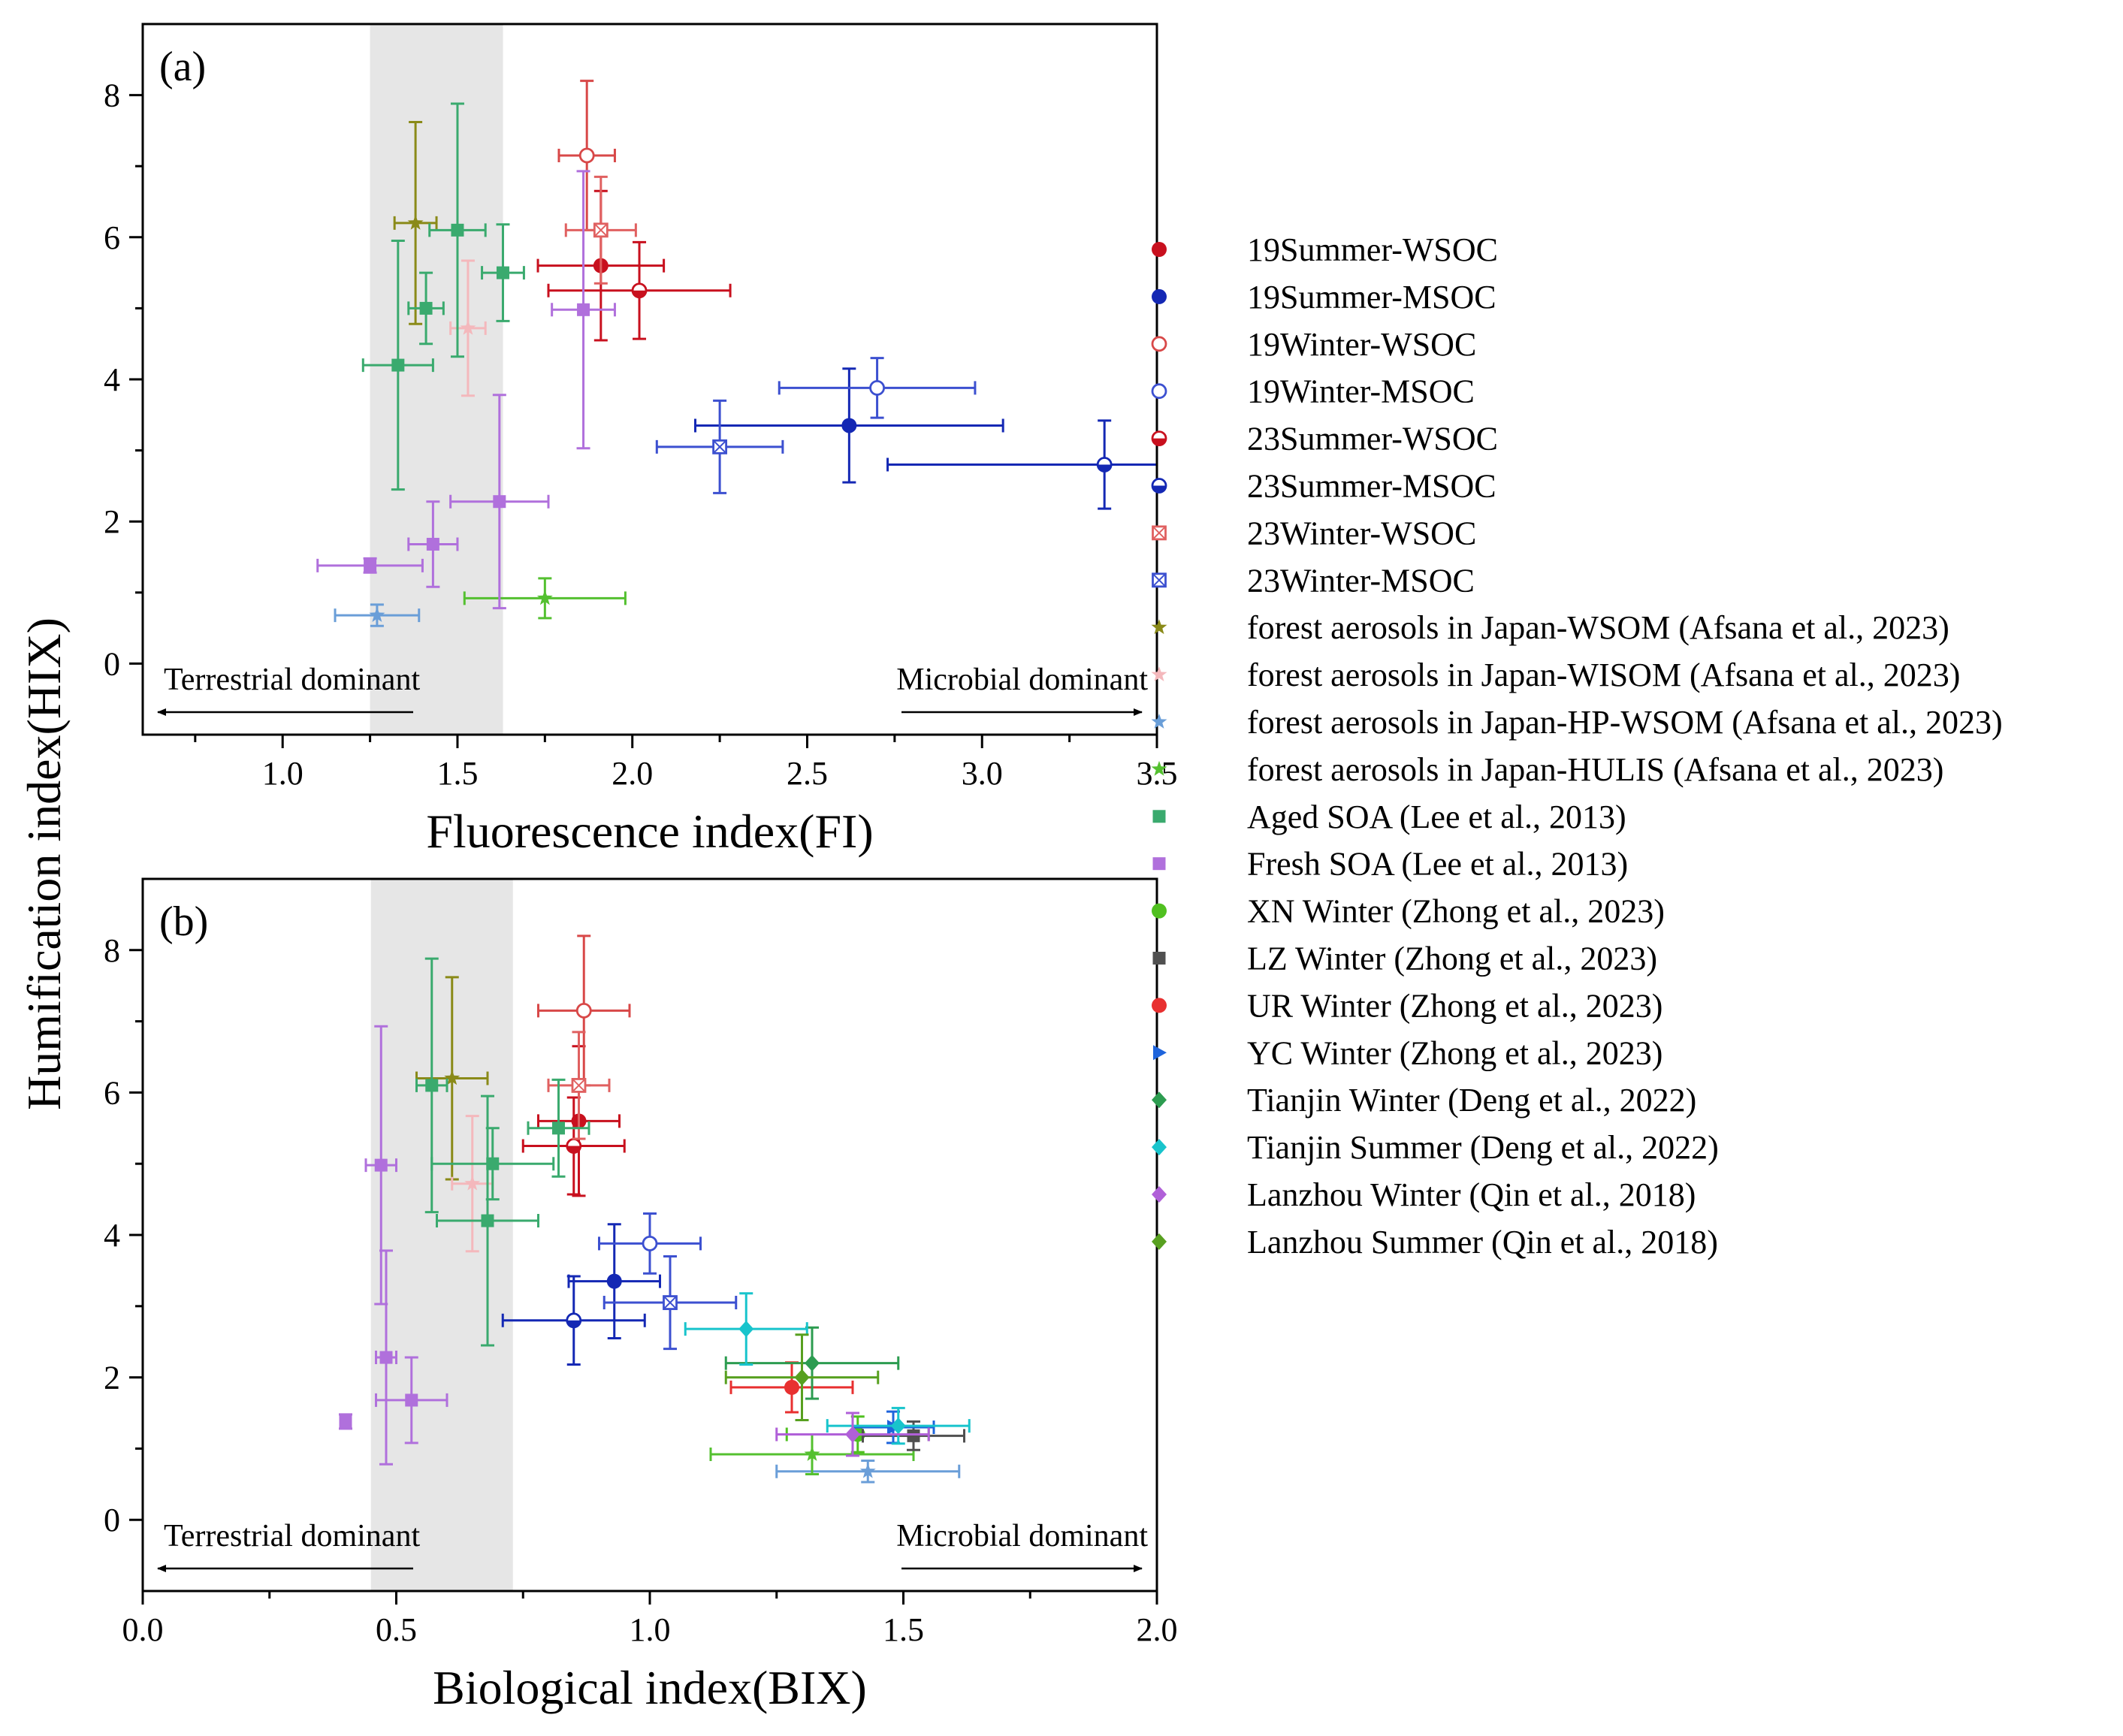  I want to click on legend-item: Lanzhou Winter (Qin et al., 2018), so click(1424, 1194).